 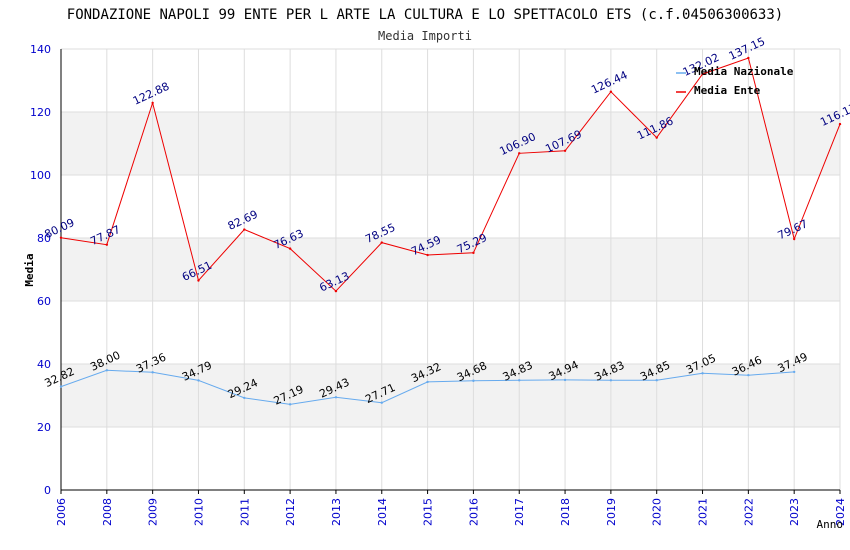 What do you see at coordinates (703, 512) in the screenshot?
I see `x-tick-label: 2021` at bounding box center [703, 512].